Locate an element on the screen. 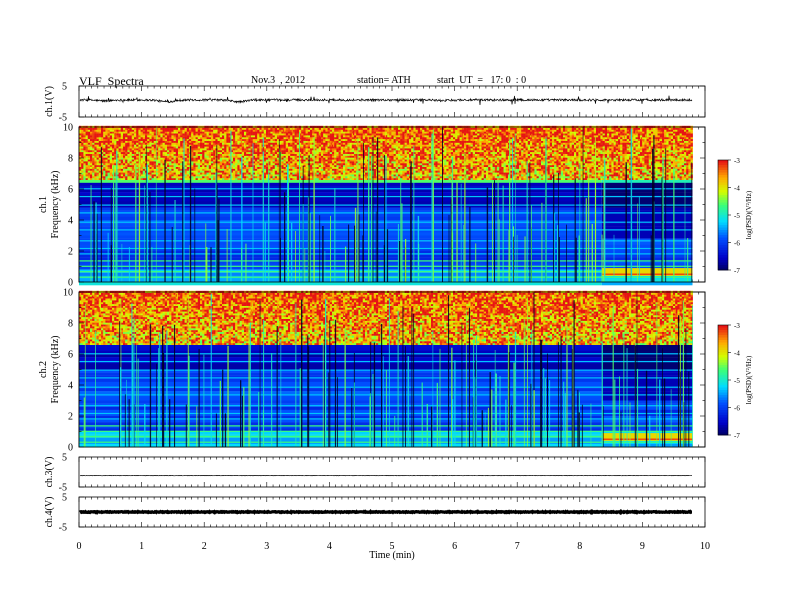  x-axis-label: Time (min) is located at coordinates (391, 555).